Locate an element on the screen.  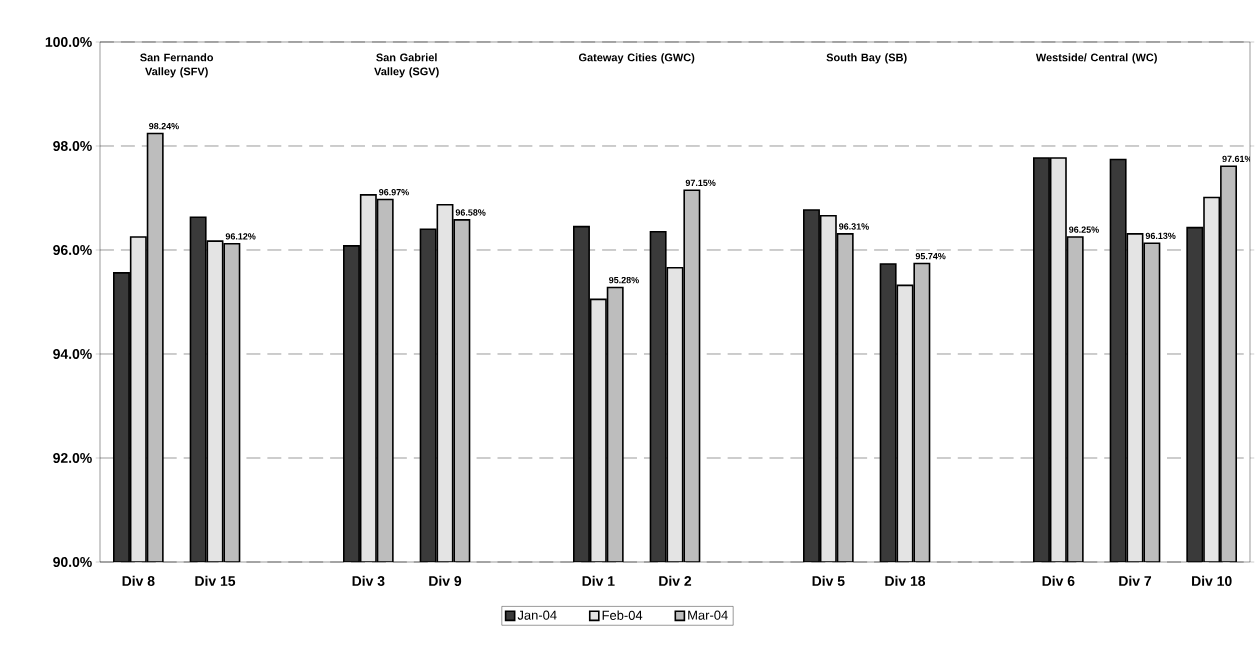
x-tick-label: Div 8 is located at coordinates (138, 580).